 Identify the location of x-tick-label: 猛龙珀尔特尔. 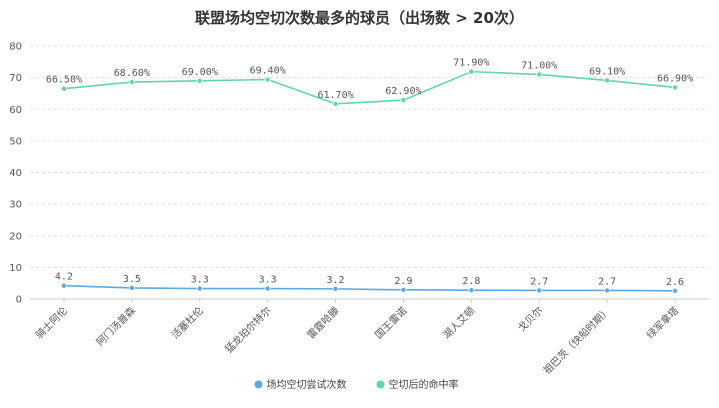
(248, 330).